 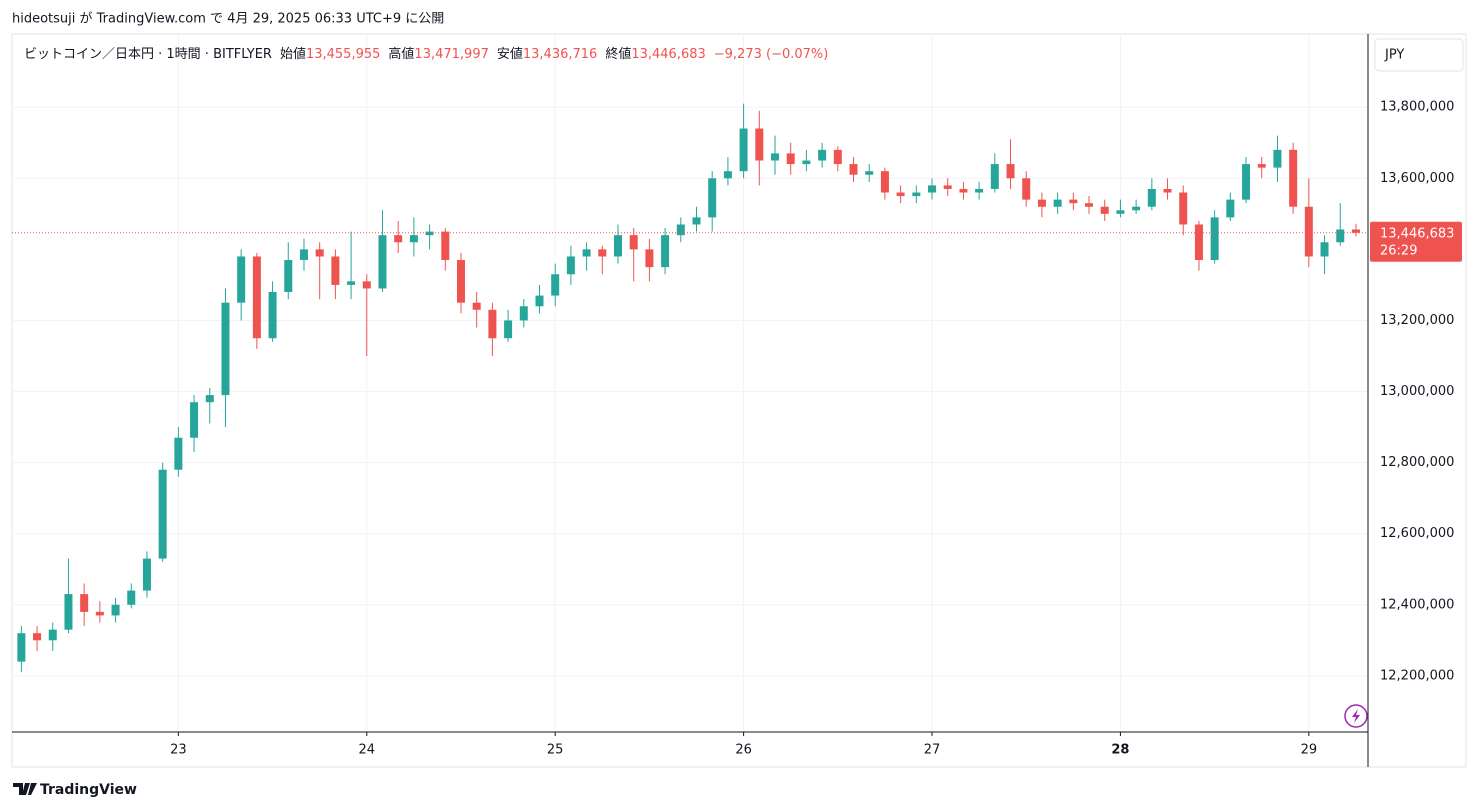 What do you see at coordinates (343, 54) in the screenshot?
I see `ohlc-value: 13,455,955` at bounding box center [343, 54].